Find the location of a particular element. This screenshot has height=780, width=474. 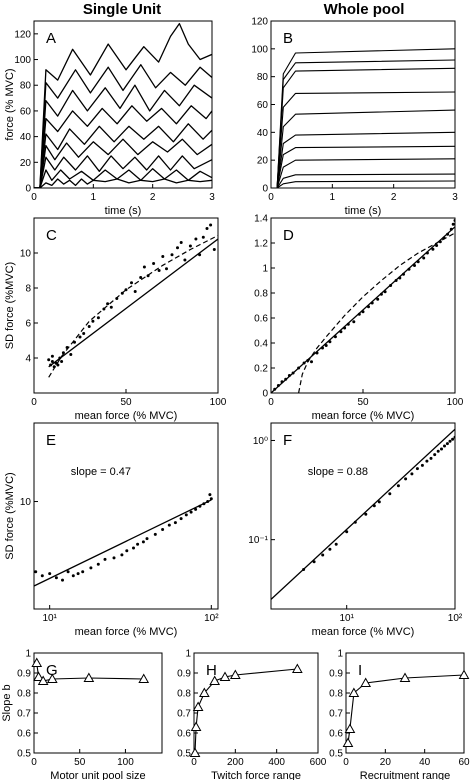

y-axis-label-g: Slope b is located at coordinates (7, 702).